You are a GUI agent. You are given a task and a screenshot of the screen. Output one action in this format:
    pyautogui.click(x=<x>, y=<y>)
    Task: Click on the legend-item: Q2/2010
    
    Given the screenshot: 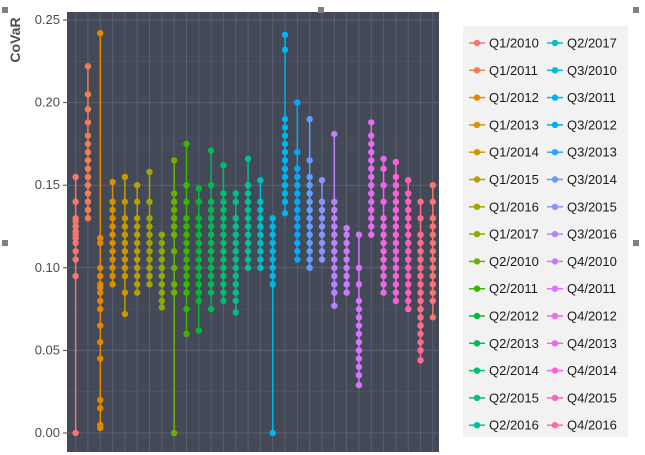 What is the action you would take?
    pyautogui.click(x=504, y=261)
    